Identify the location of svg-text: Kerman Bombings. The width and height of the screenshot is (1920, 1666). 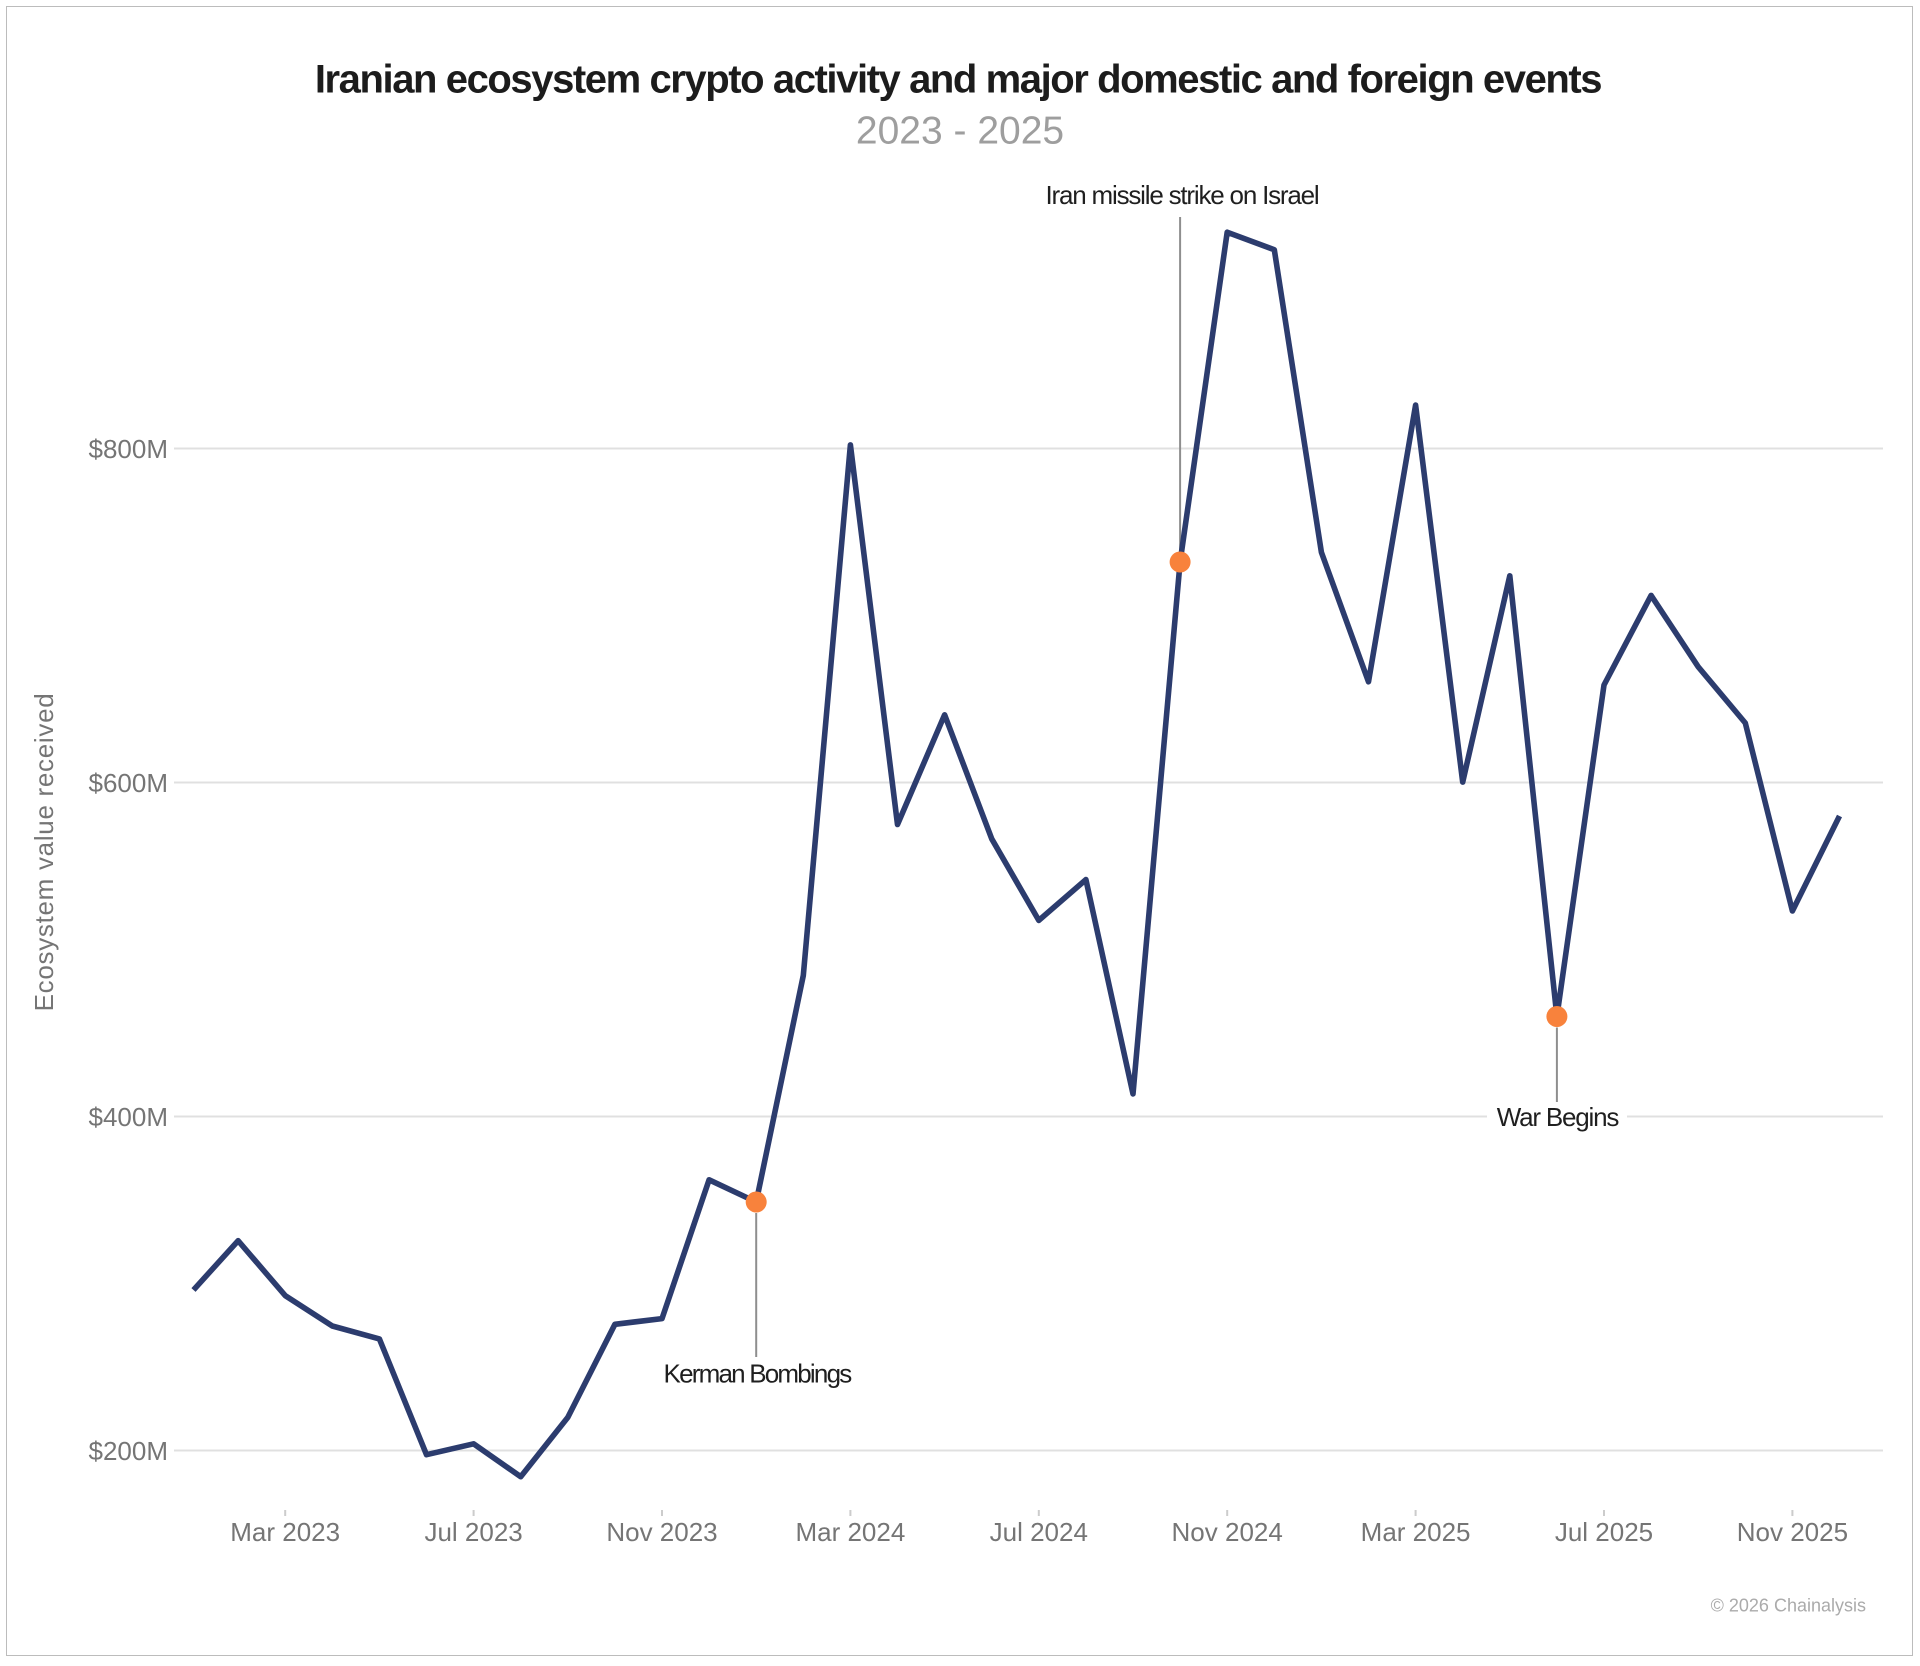
(758, 1374).